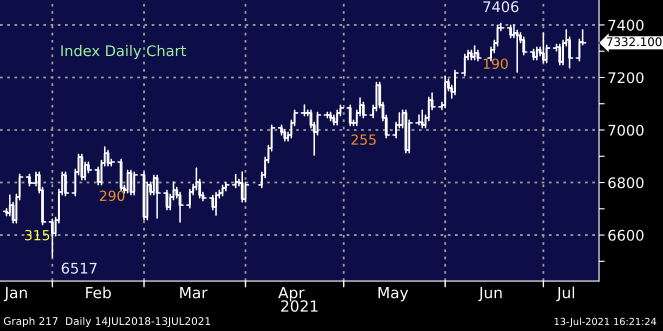  What do you see at coordinates (626, 235) in the screenshot?
I see `y-tick-label: 6600` at bounding box center [626, 235].